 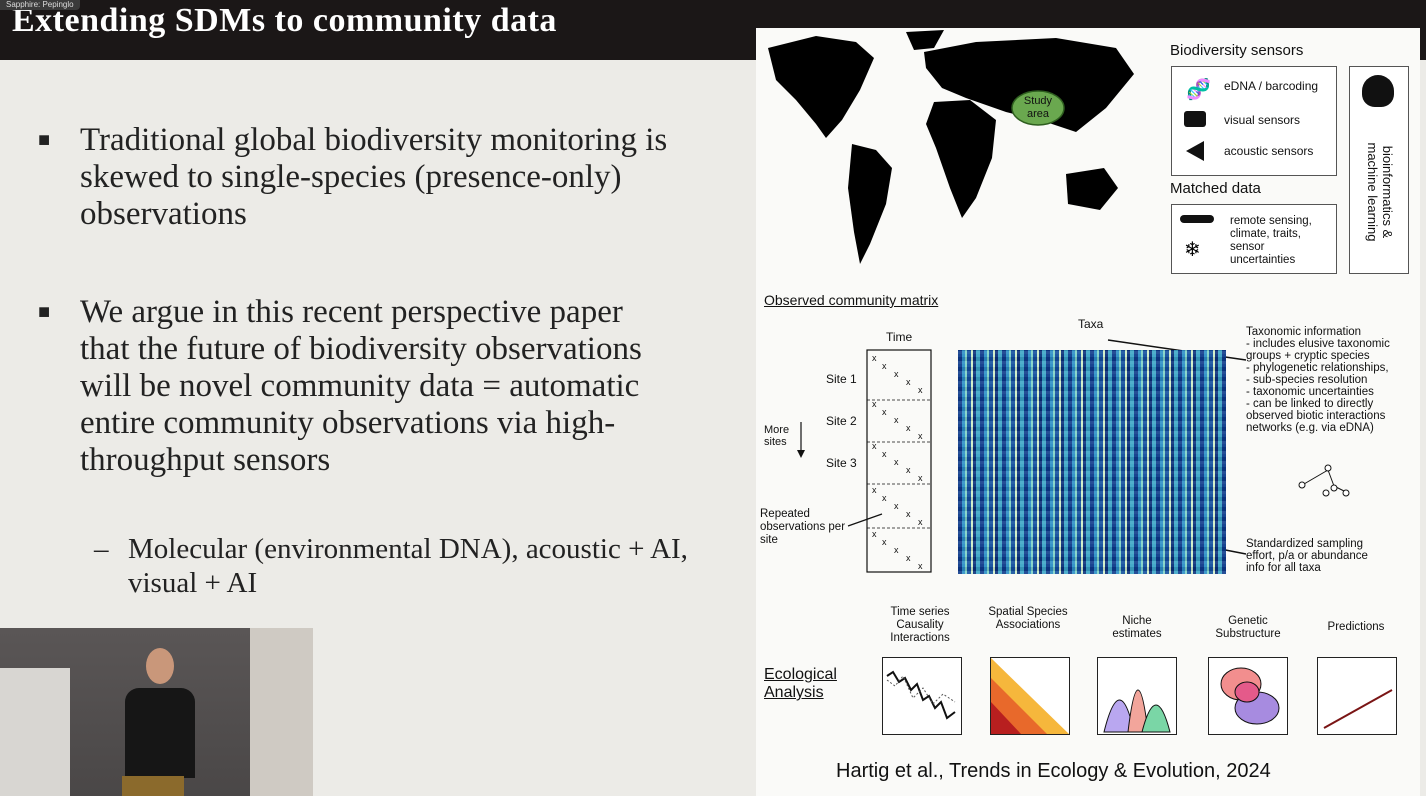 I want to click on brain-icon, so click(x=1378, y=91).